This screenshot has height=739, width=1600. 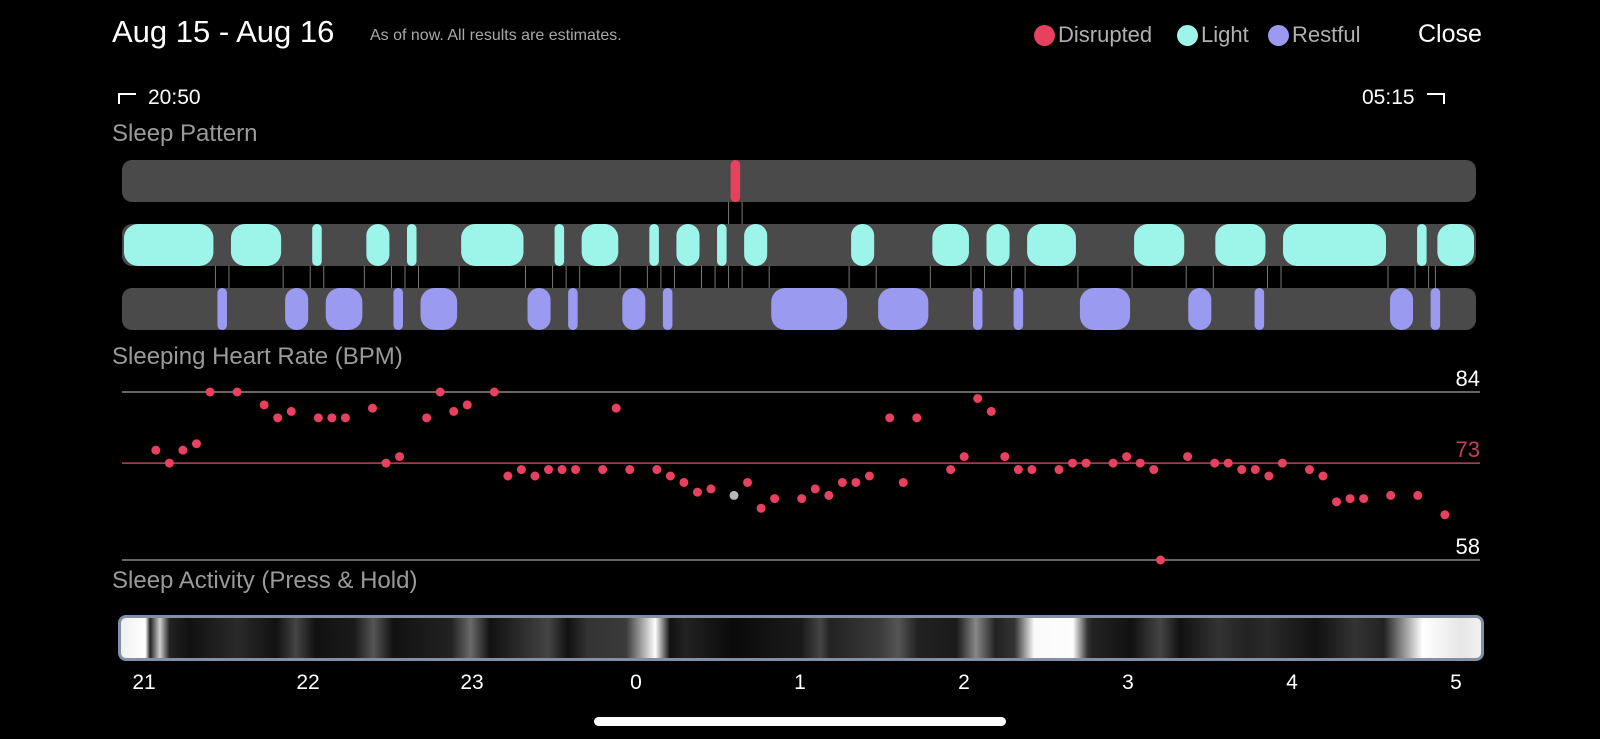 What do you see at coordinates (308, 682) in the screenshot?
I see `hour-tick-label: 22` at bounding box center [308, 682].